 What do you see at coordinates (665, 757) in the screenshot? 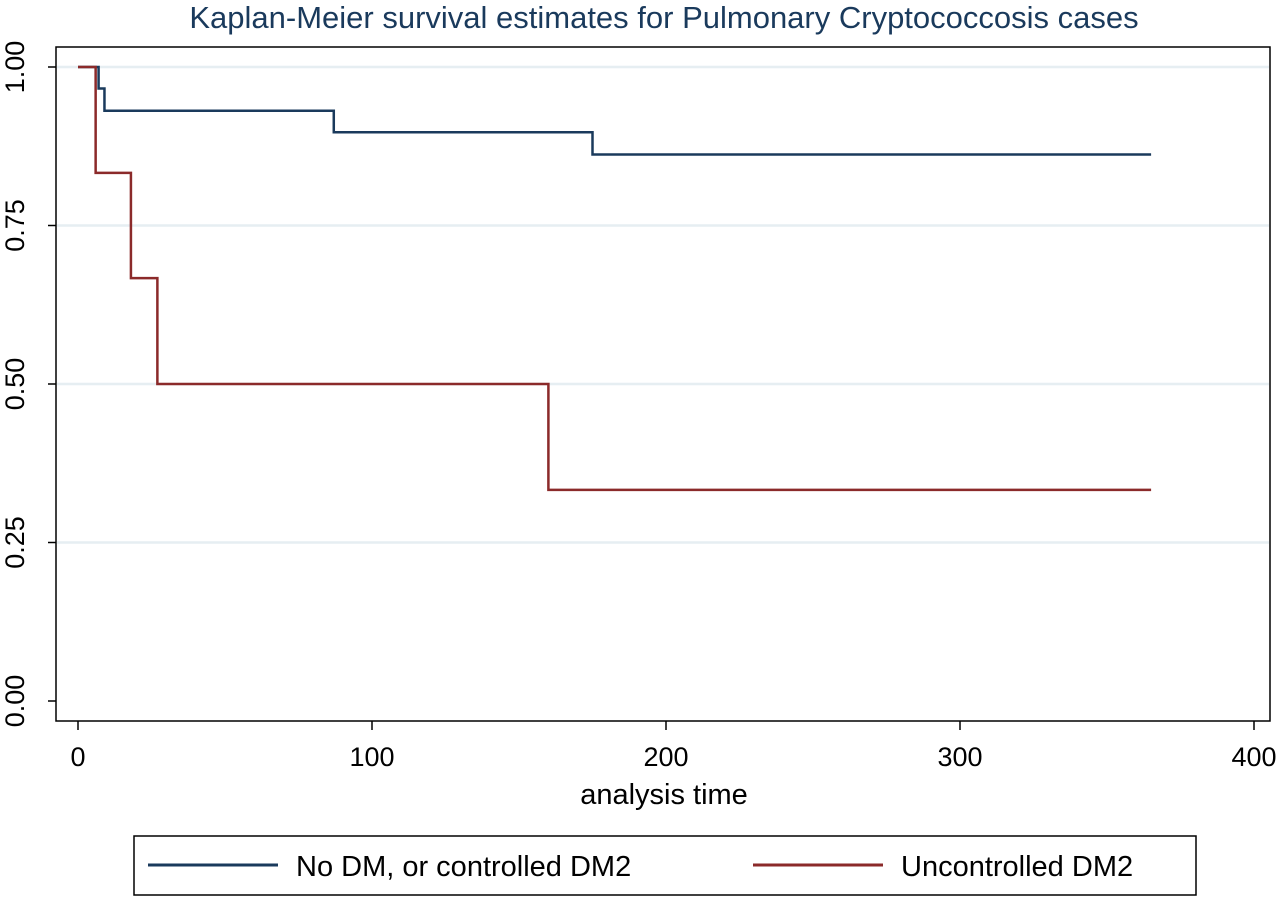
I see `x-tick-label: 200` at bounding box center [665, 757].